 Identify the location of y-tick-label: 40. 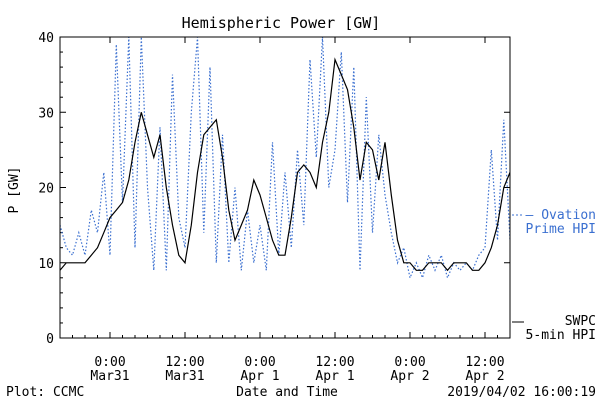
(46, 38).